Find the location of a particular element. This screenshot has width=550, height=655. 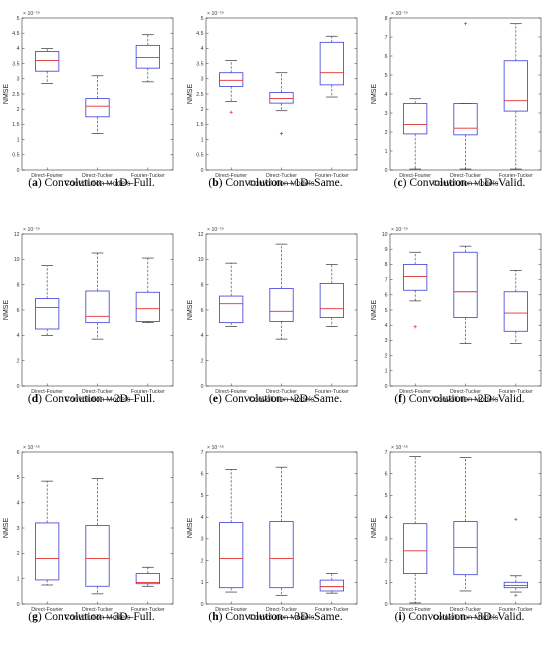

y-tick-label: 9 is located at coordinates (386, 250).